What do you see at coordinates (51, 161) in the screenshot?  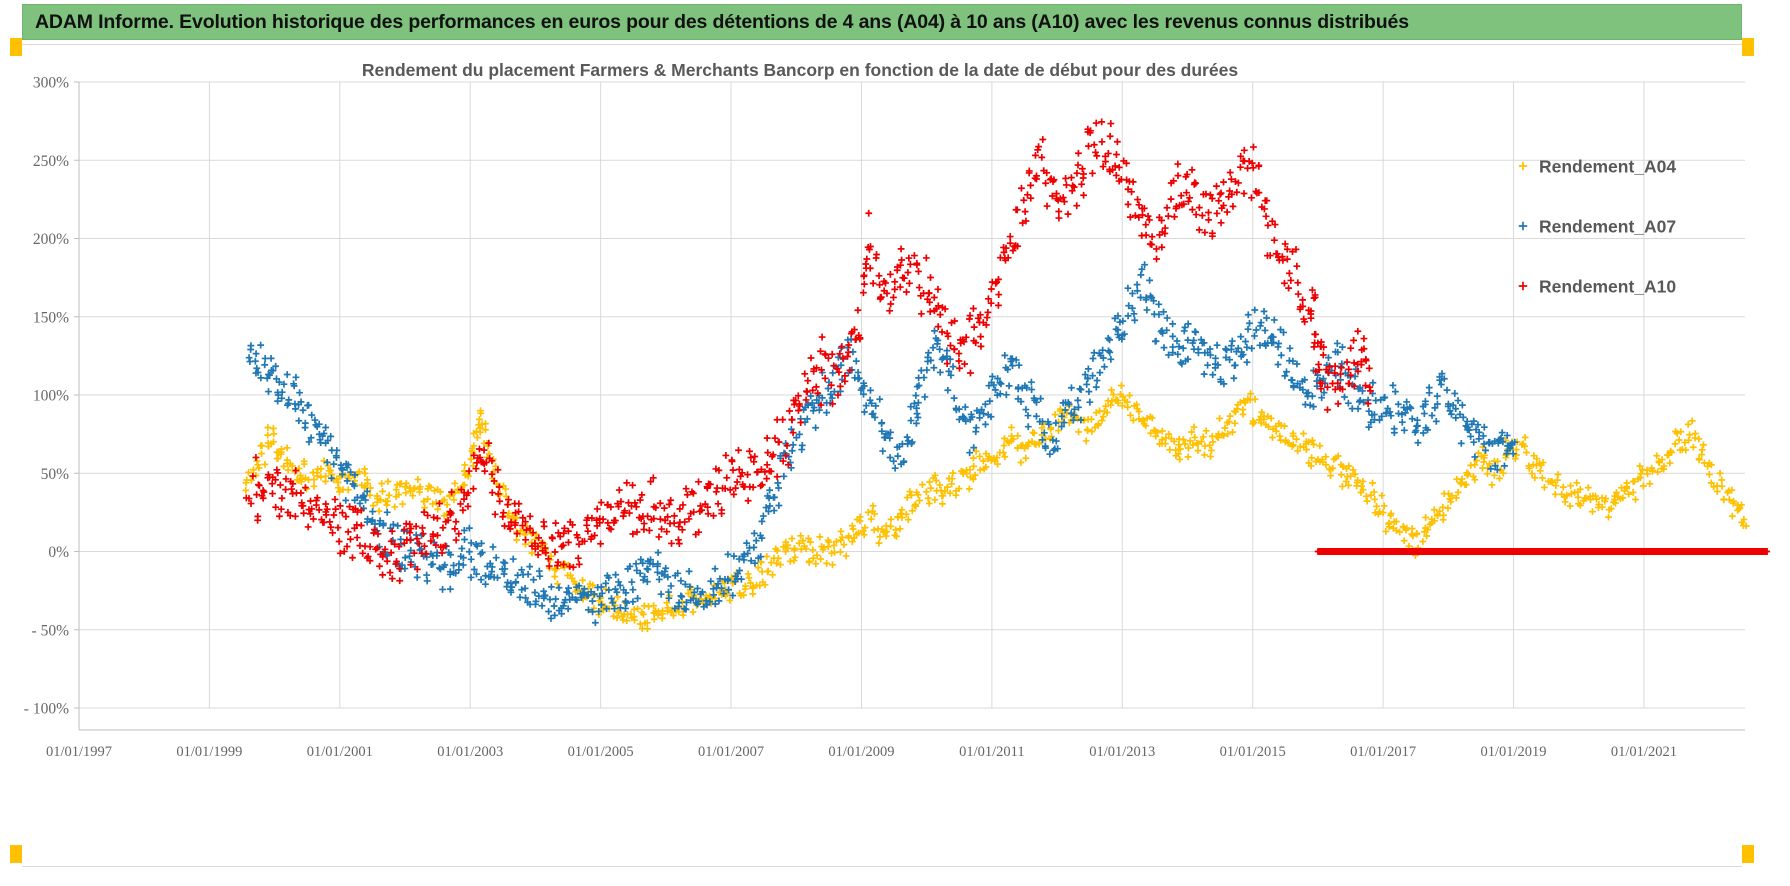 I see `y-axis-tick-label: 250%` at bounding box center [51, 161].